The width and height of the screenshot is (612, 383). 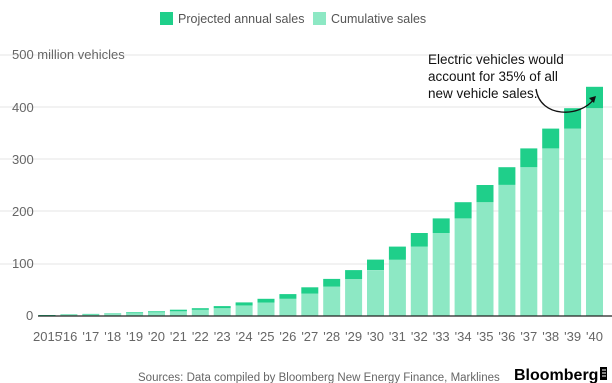 What do you see at coordinates (375, 336) in the screenshot?
I see `x-tick-label: '30` at bounding box center [375, 336].